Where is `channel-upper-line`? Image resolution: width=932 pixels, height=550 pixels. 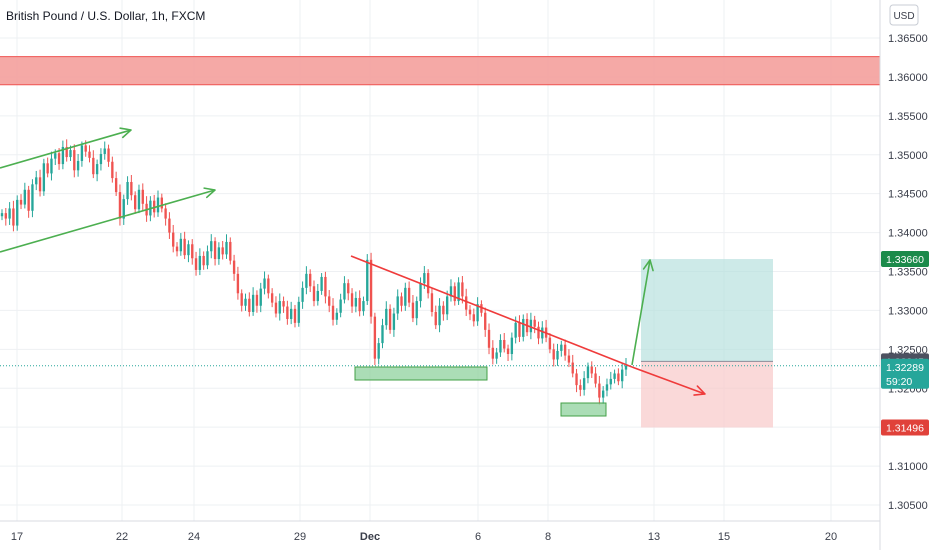
channel-upper-line is located at coordinates (66, 149).